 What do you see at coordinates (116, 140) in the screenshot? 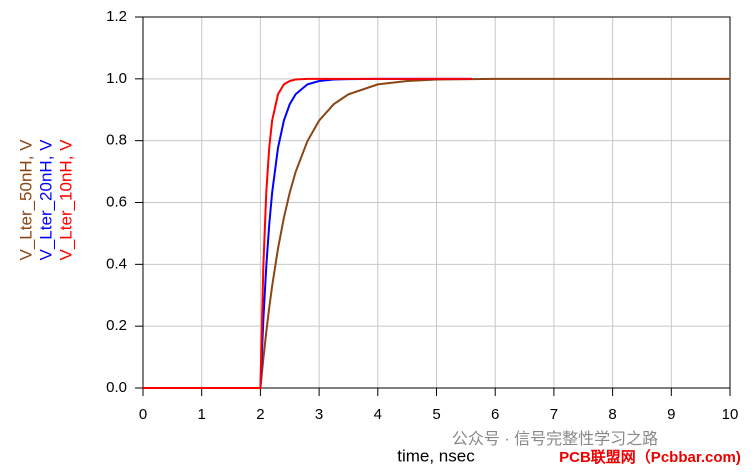
I see `y-tick-label: 0.8` at bounding box center [116, 140].